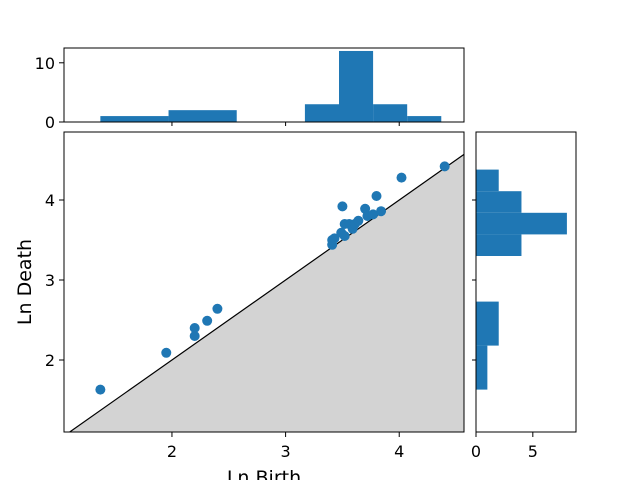 The image size is (640, 480). I want to click on top-histogram-panel: 0 10, so click(250, 89).